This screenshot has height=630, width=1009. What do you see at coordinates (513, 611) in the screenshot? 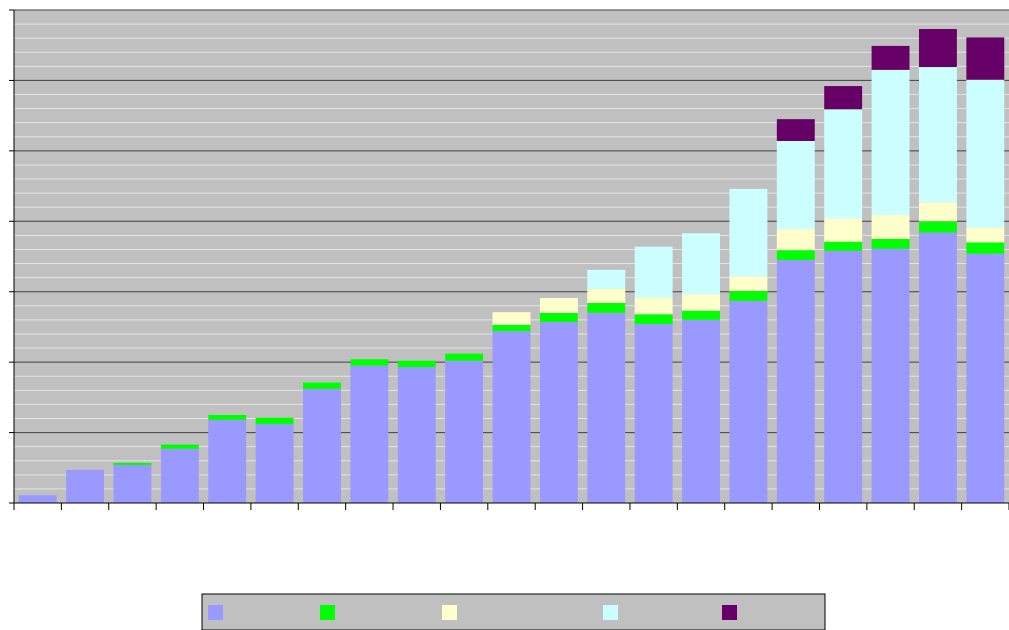
I see `legend` at bounding box center [513, 611].